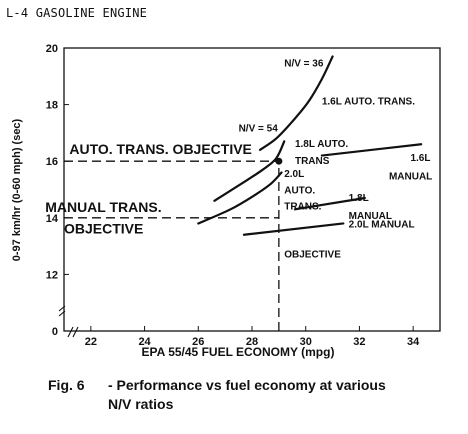 This screenshot has height=434, width=468. What do you see at coordinates (321, 144) in the screenshot?
I see `annotation-label: 1.8L AUTO.` at bounding box center [321, 144].